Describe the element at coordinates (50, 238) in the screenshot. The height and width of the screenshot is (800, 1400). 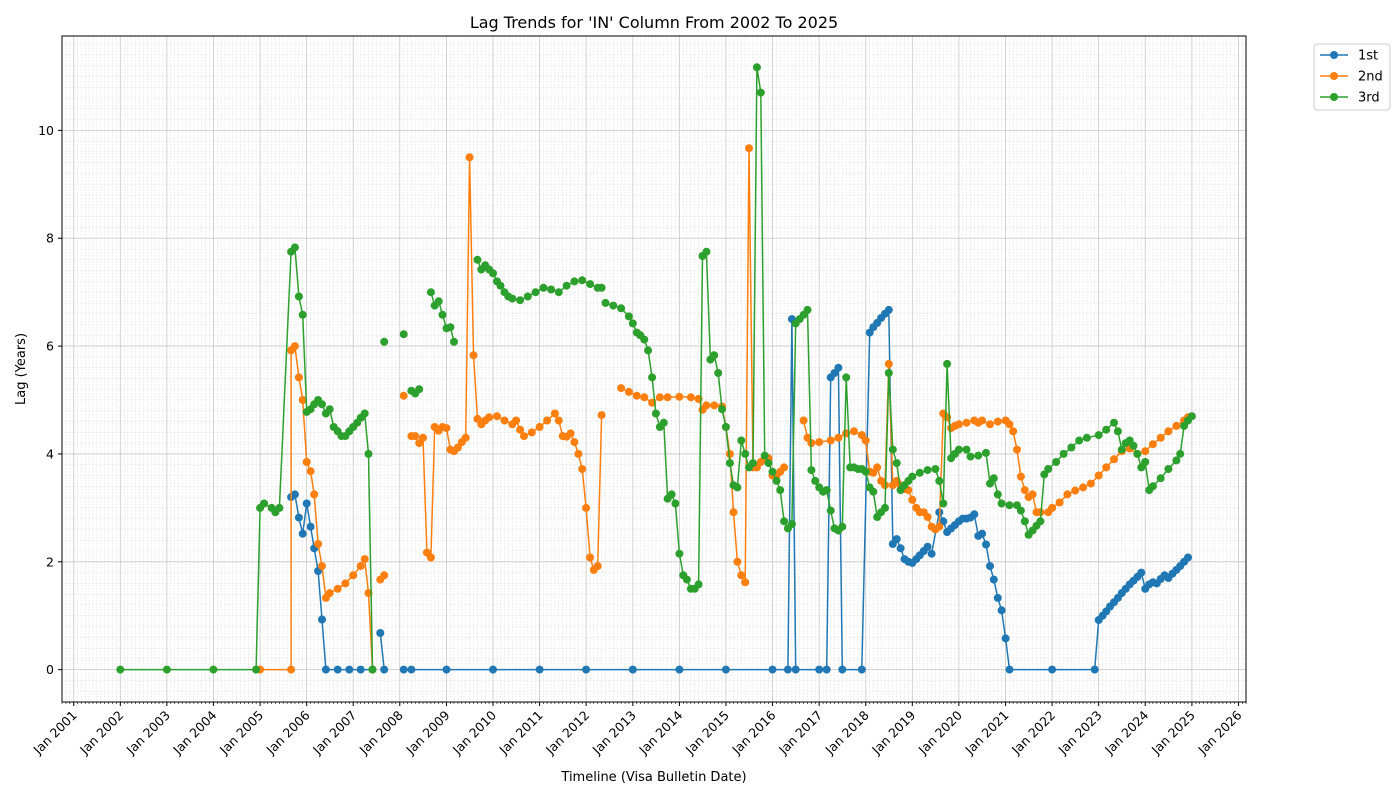
I see `y-tick-label: 8` at that location.